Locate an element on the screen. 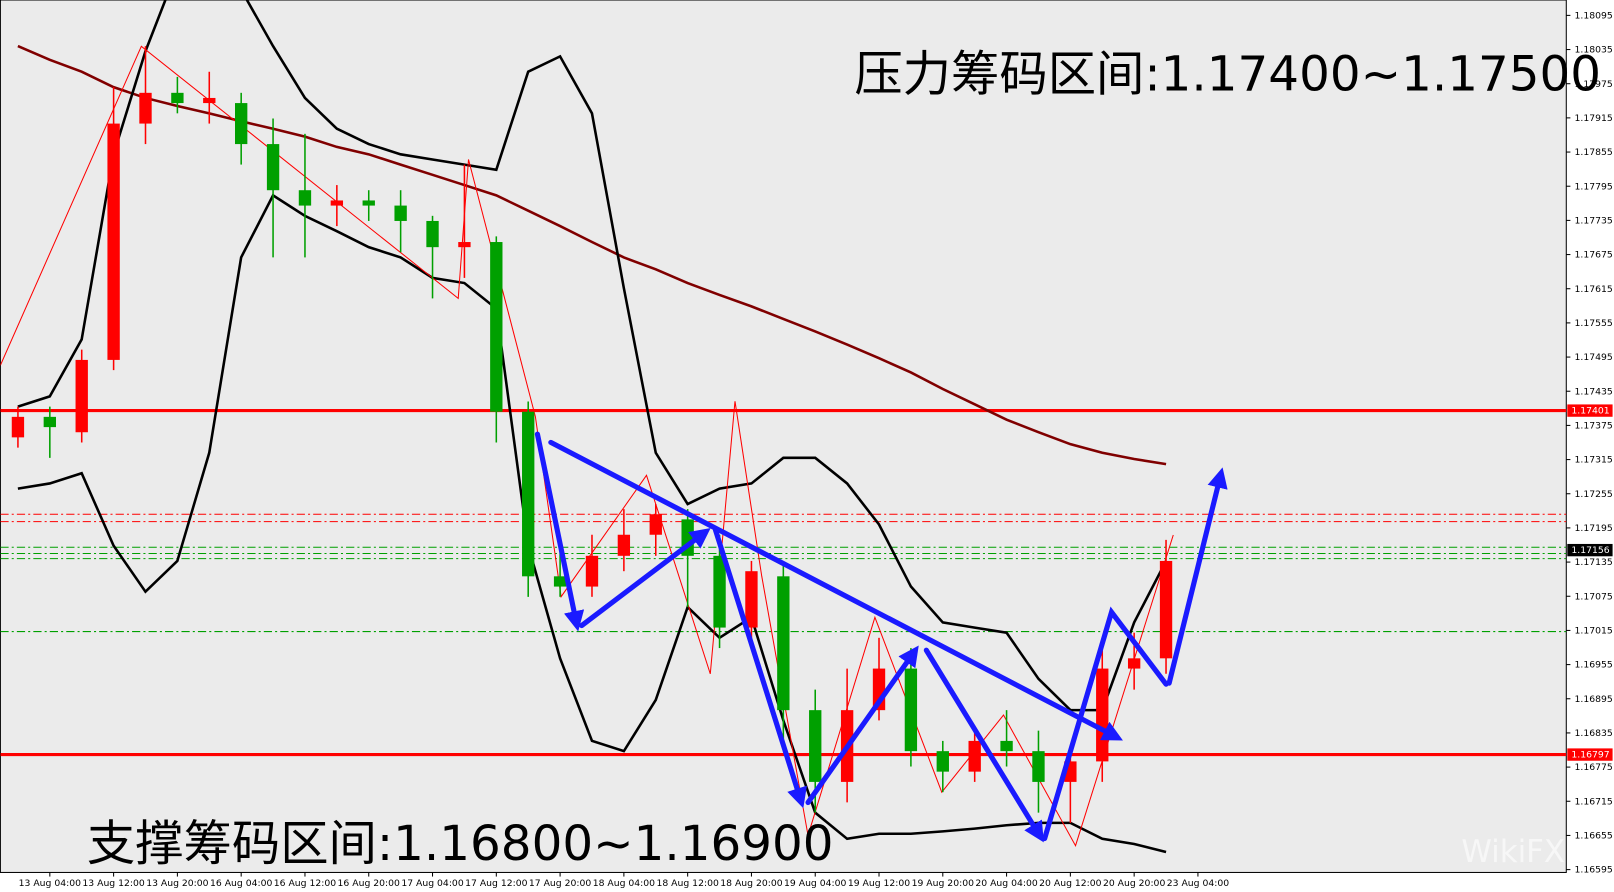 This screenshot has height=892, width=1614. y-tick-label: 1.16955 is located at coordinates (1594, 665).